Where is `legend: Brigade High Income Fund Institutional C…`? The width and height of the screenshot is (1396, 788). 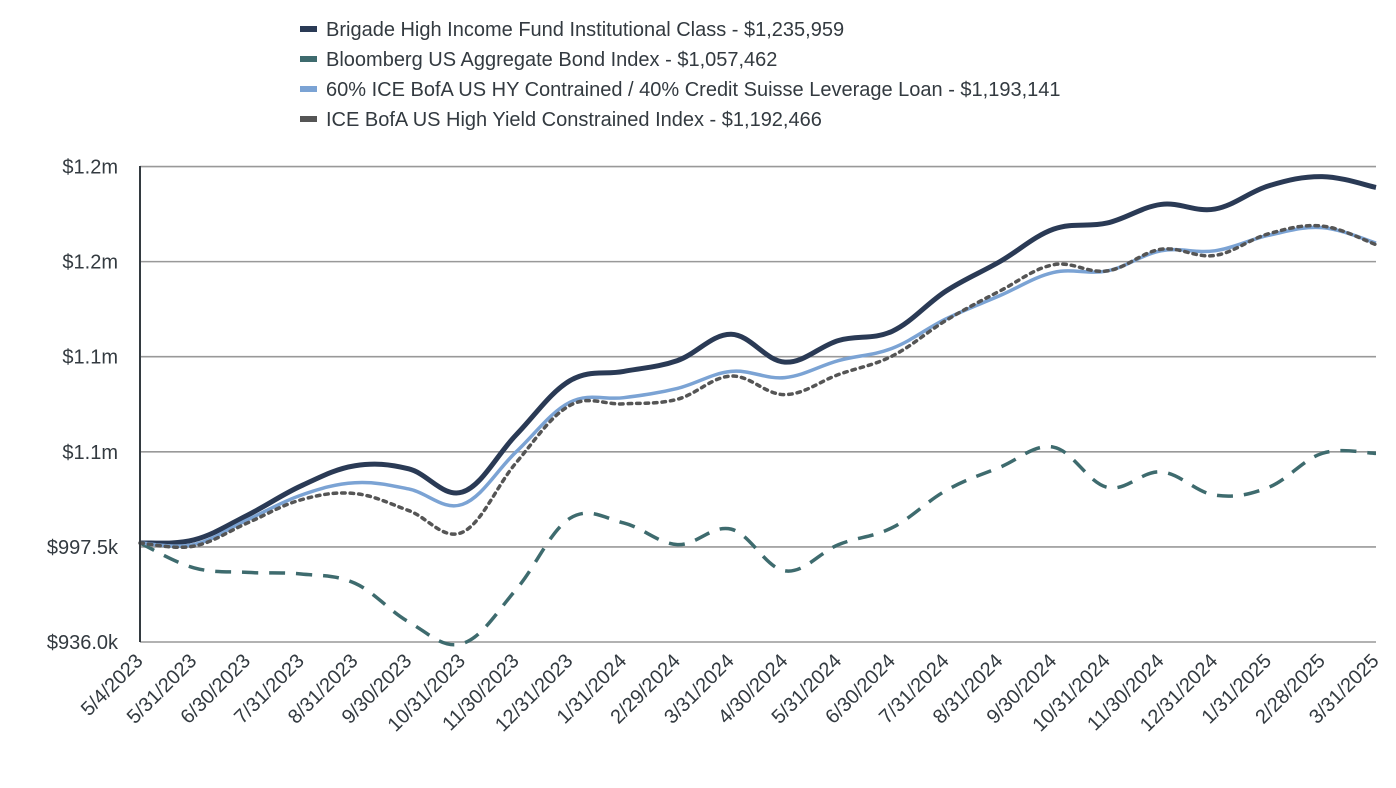
legend: Brigade High Income Fund Institutional C… is located at coordinates (680, 75).